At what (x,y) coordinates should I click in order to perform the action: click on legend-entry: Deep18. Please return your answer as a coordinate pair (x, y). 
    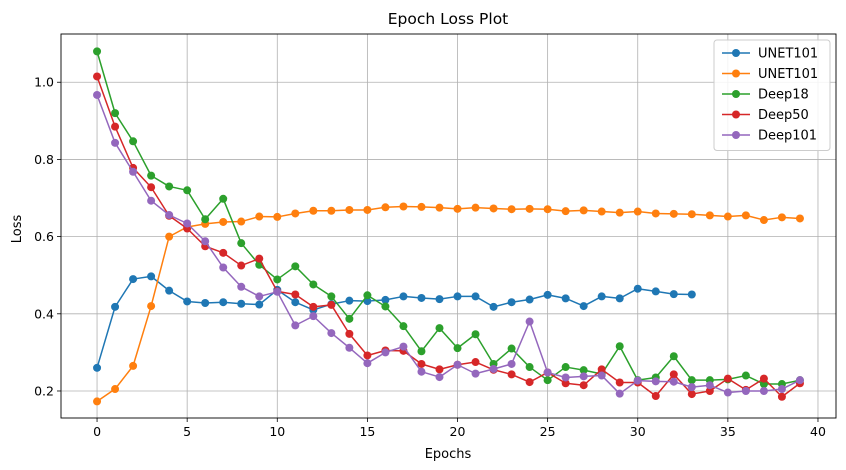
    Looking at the image, I should click on (765, 95).